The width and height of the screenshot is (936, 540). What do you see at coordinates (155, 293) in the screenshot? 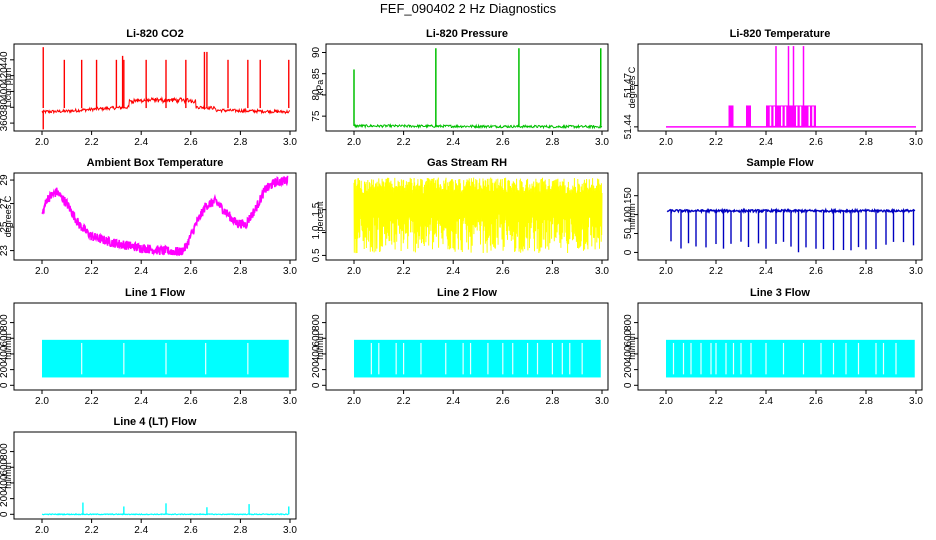
I see `plot-title: Line 1 Flow` at bounding box center [155, 293].